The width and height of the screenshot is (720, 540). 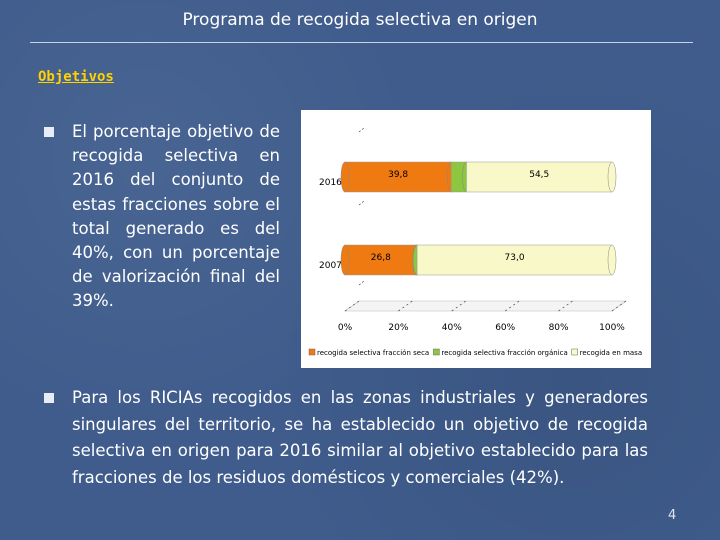 I want to click on title-divider, so click(x=361, y=42).